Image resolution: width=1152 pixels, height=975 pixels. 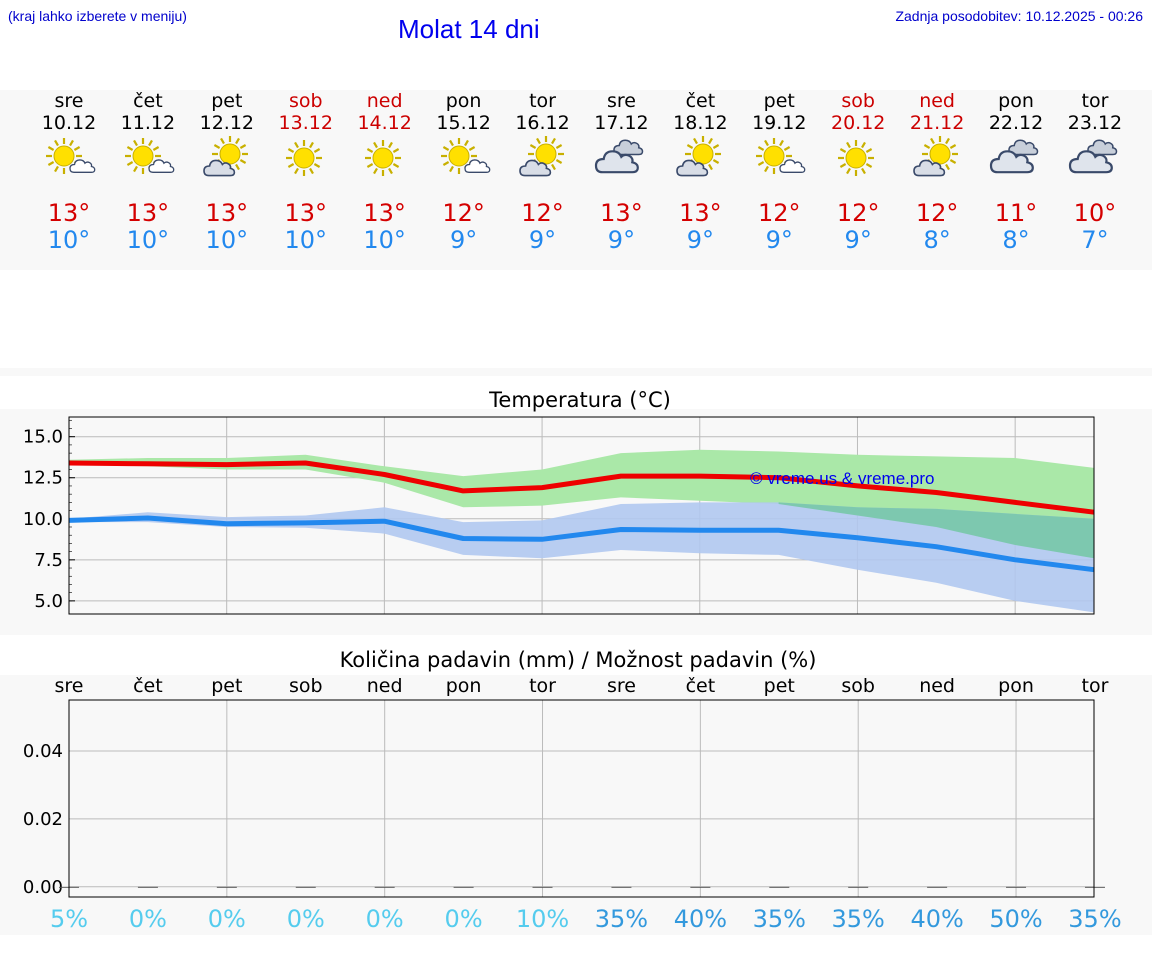 I want to click on day-name: sob, so click(x=305, y=101).